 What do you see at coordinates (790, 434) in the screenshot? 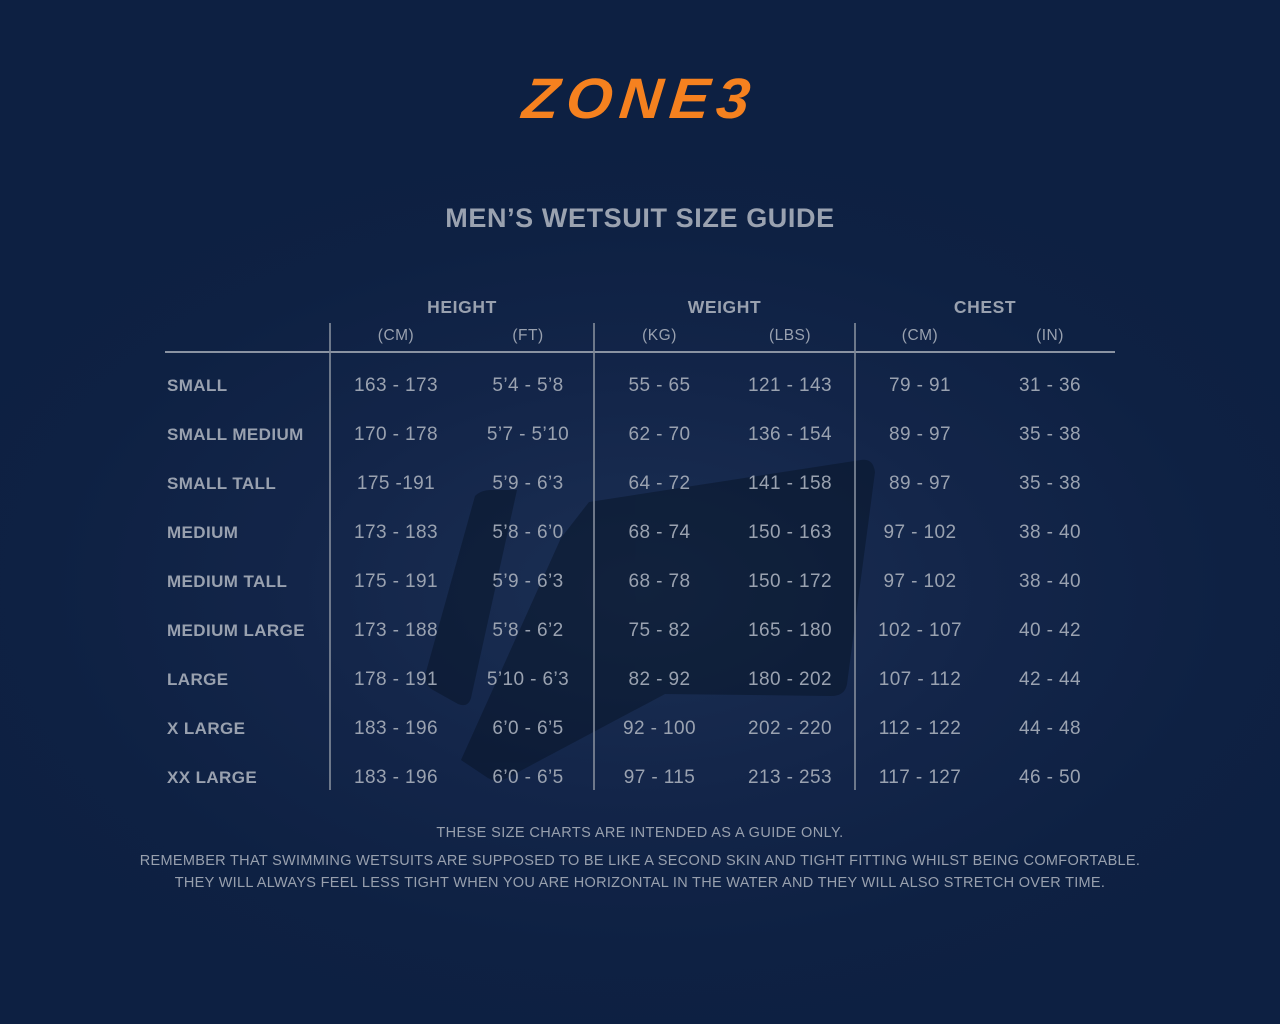
I see `size-value-cell: 136 - 154` at bounding box center [790, 434].